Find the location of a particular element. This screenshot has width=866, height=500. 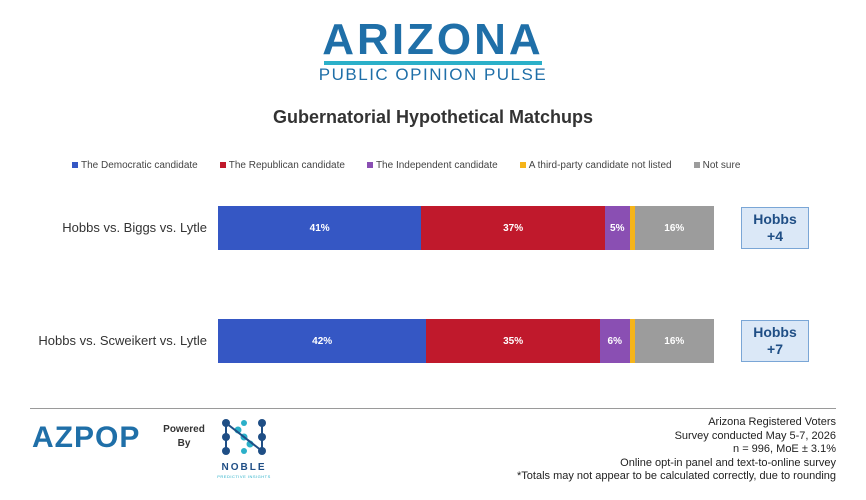

category-label: Hobbs vs. Scweikert vs. Lytle is located at coordinates (122, 340).